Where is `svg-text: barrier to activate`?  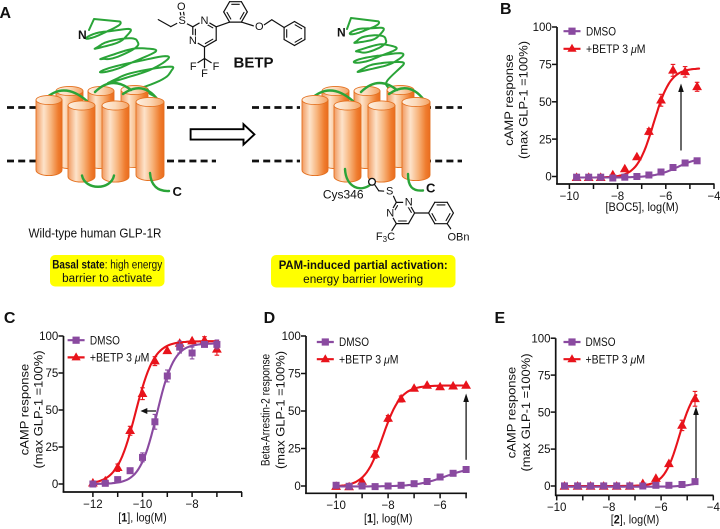 svg-text: barrier to activate is located at coordinates (107, 279).